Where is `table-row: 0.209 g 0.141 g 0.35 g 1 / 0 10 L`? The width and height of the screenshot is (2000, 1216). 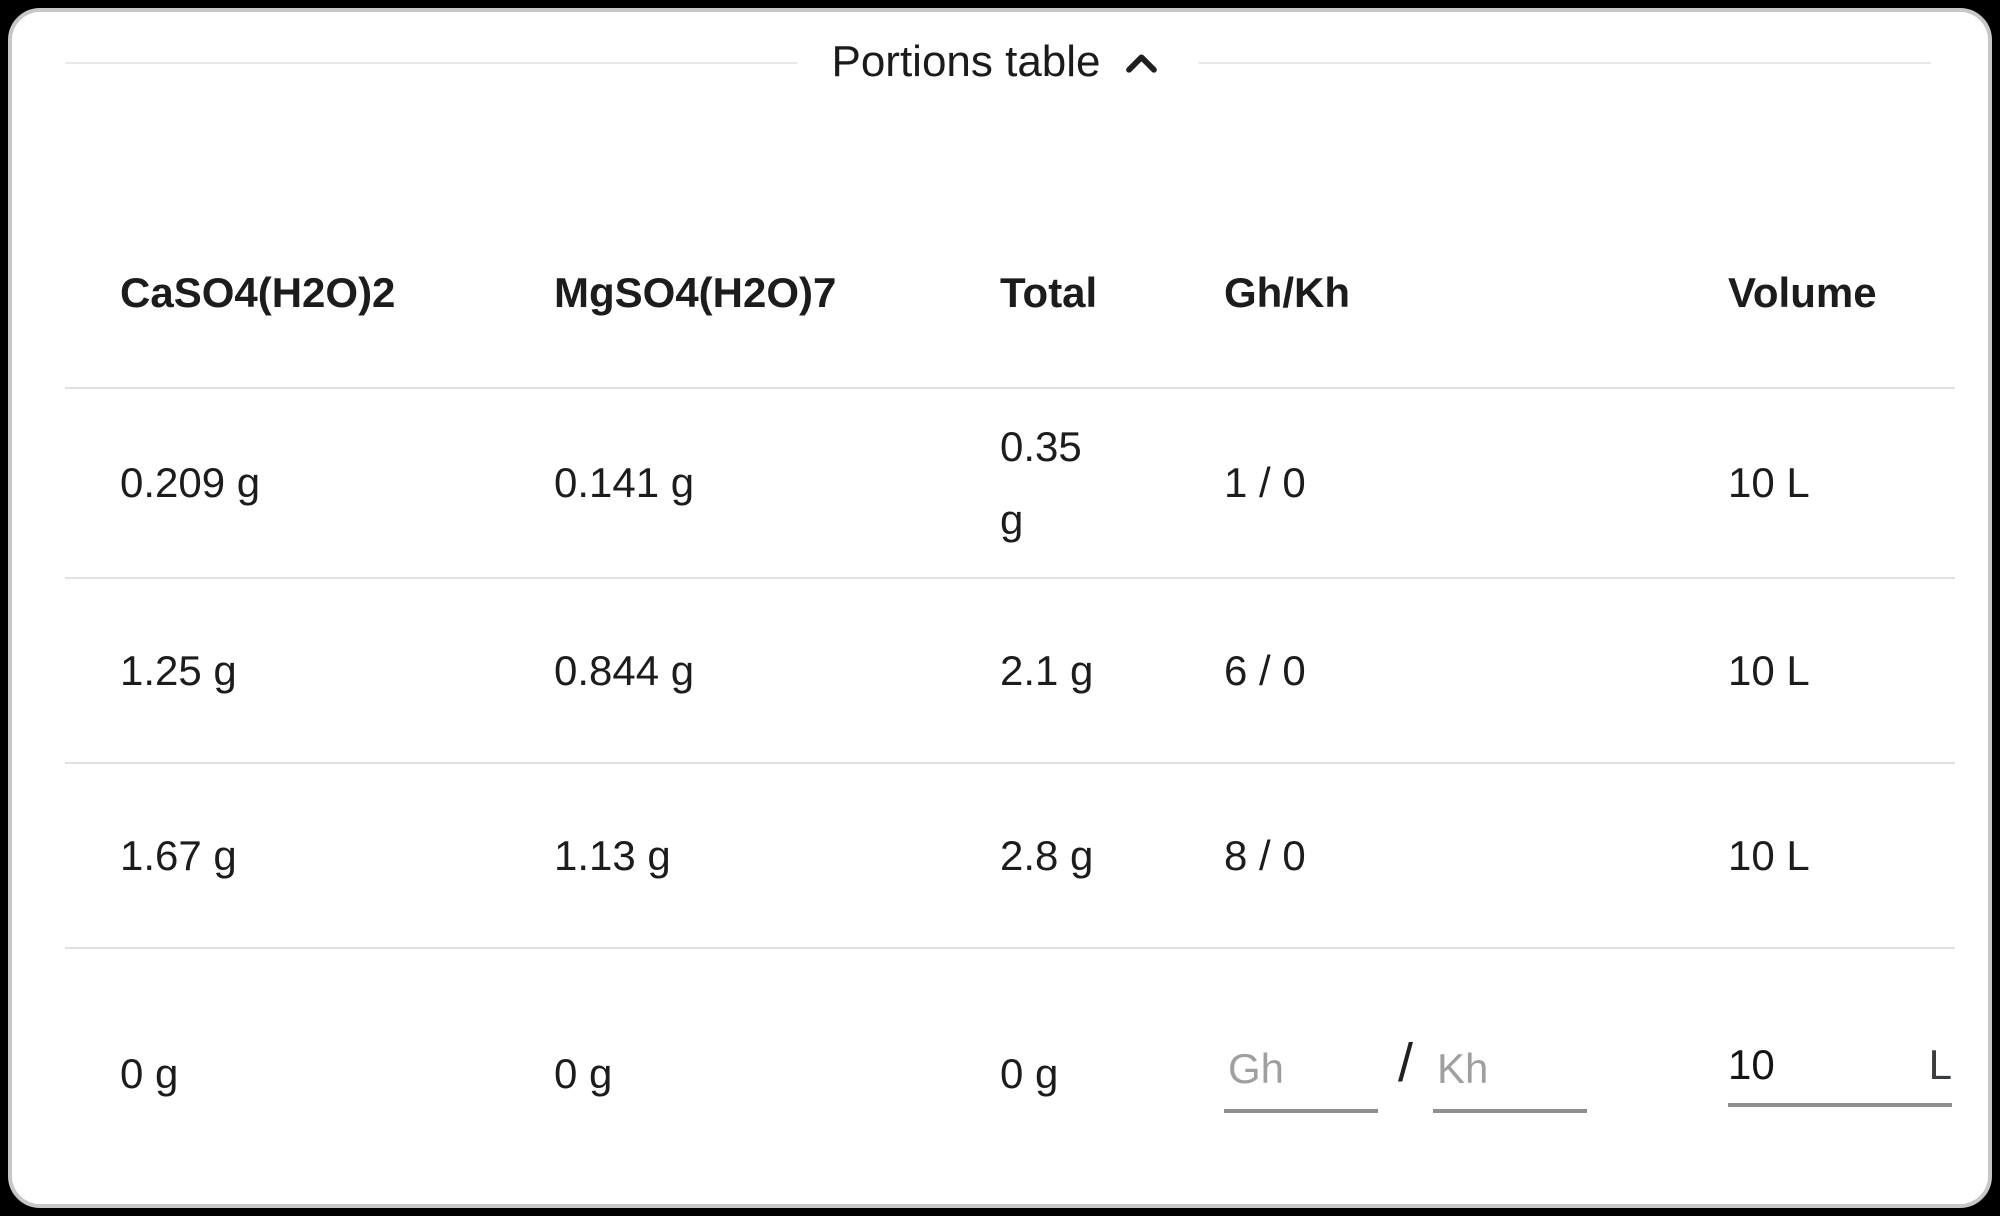
table-row: 0.209 g 0.141 g 0.35 g 1 / 0 10 L is located at coordinates (1010, 483).